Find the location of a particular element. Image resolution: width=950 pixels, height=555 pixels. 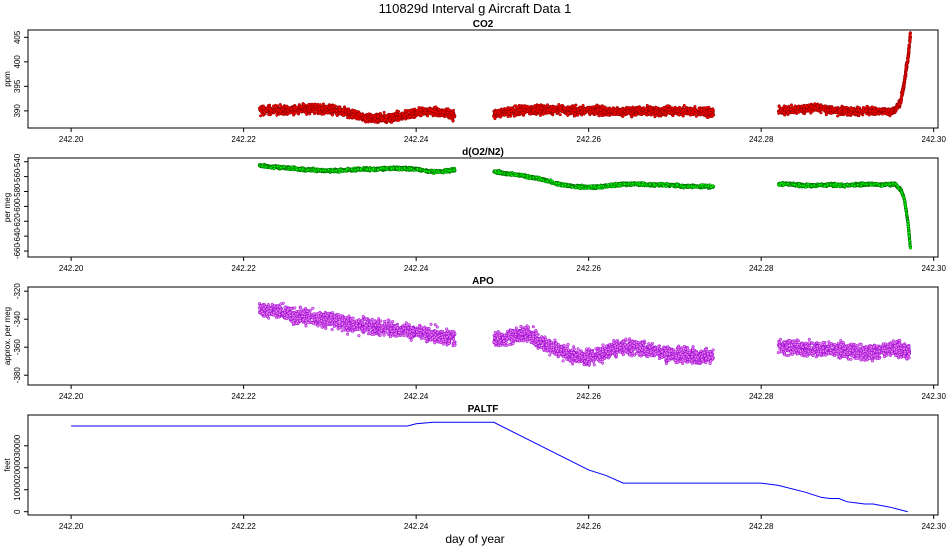

data-points is located at coordinates (585, 206).